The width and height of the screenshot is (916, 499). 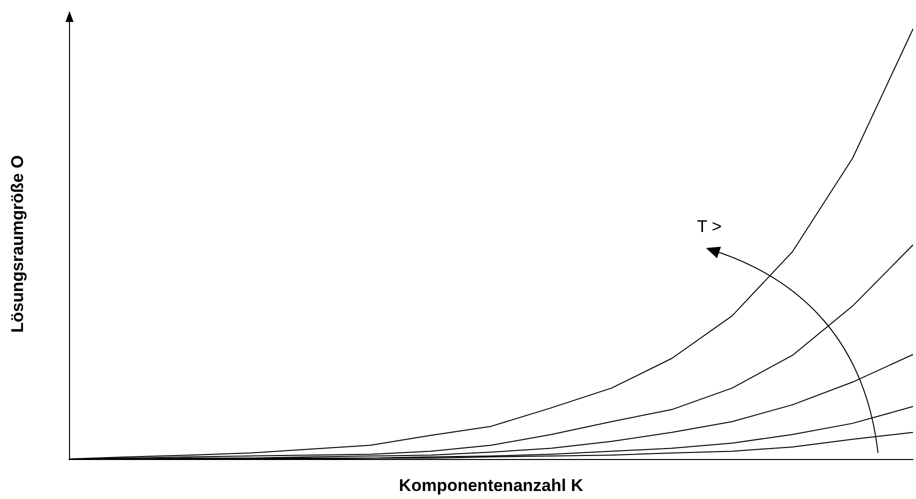 I want to click on annotation: T >, so click(x=709, y=226).